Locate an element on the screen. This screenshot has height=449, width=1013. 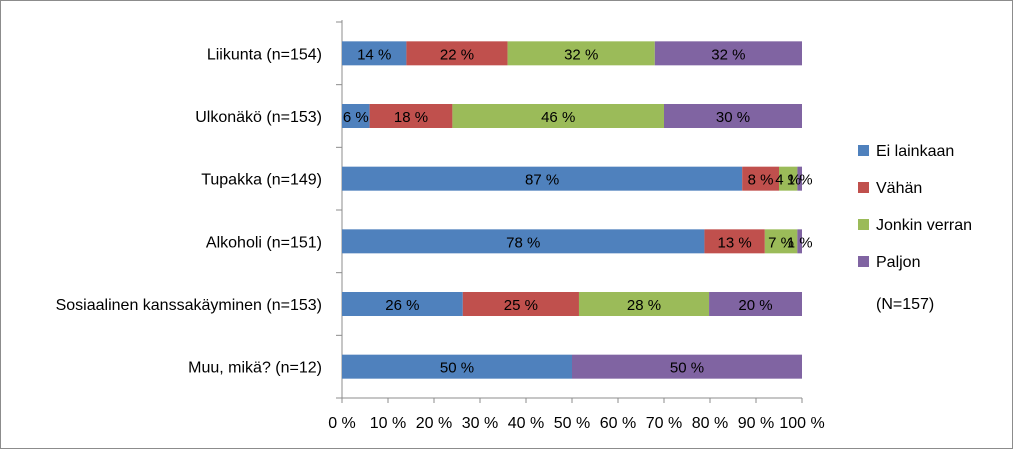
data-label: 13 % is located at coordinates (735, 242).